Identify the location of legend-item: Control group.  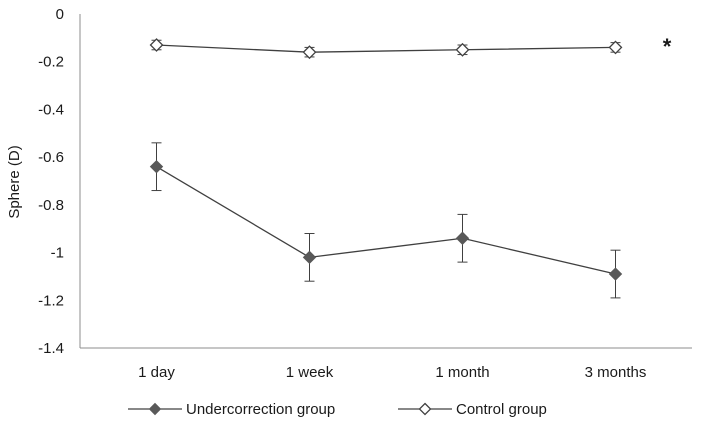
(472, 409).